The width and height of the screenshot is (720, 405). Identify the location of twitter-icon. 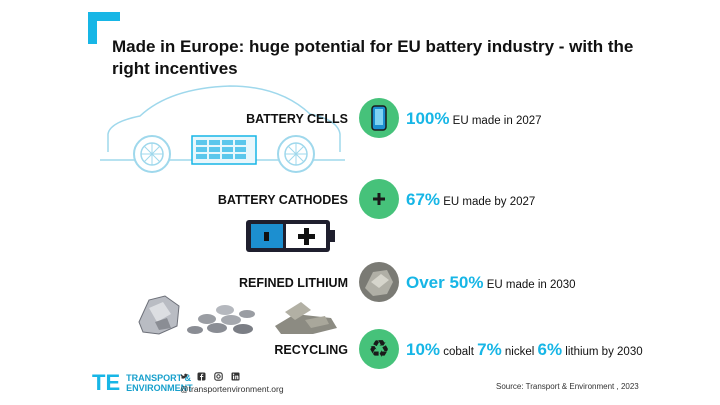
(184, 376).